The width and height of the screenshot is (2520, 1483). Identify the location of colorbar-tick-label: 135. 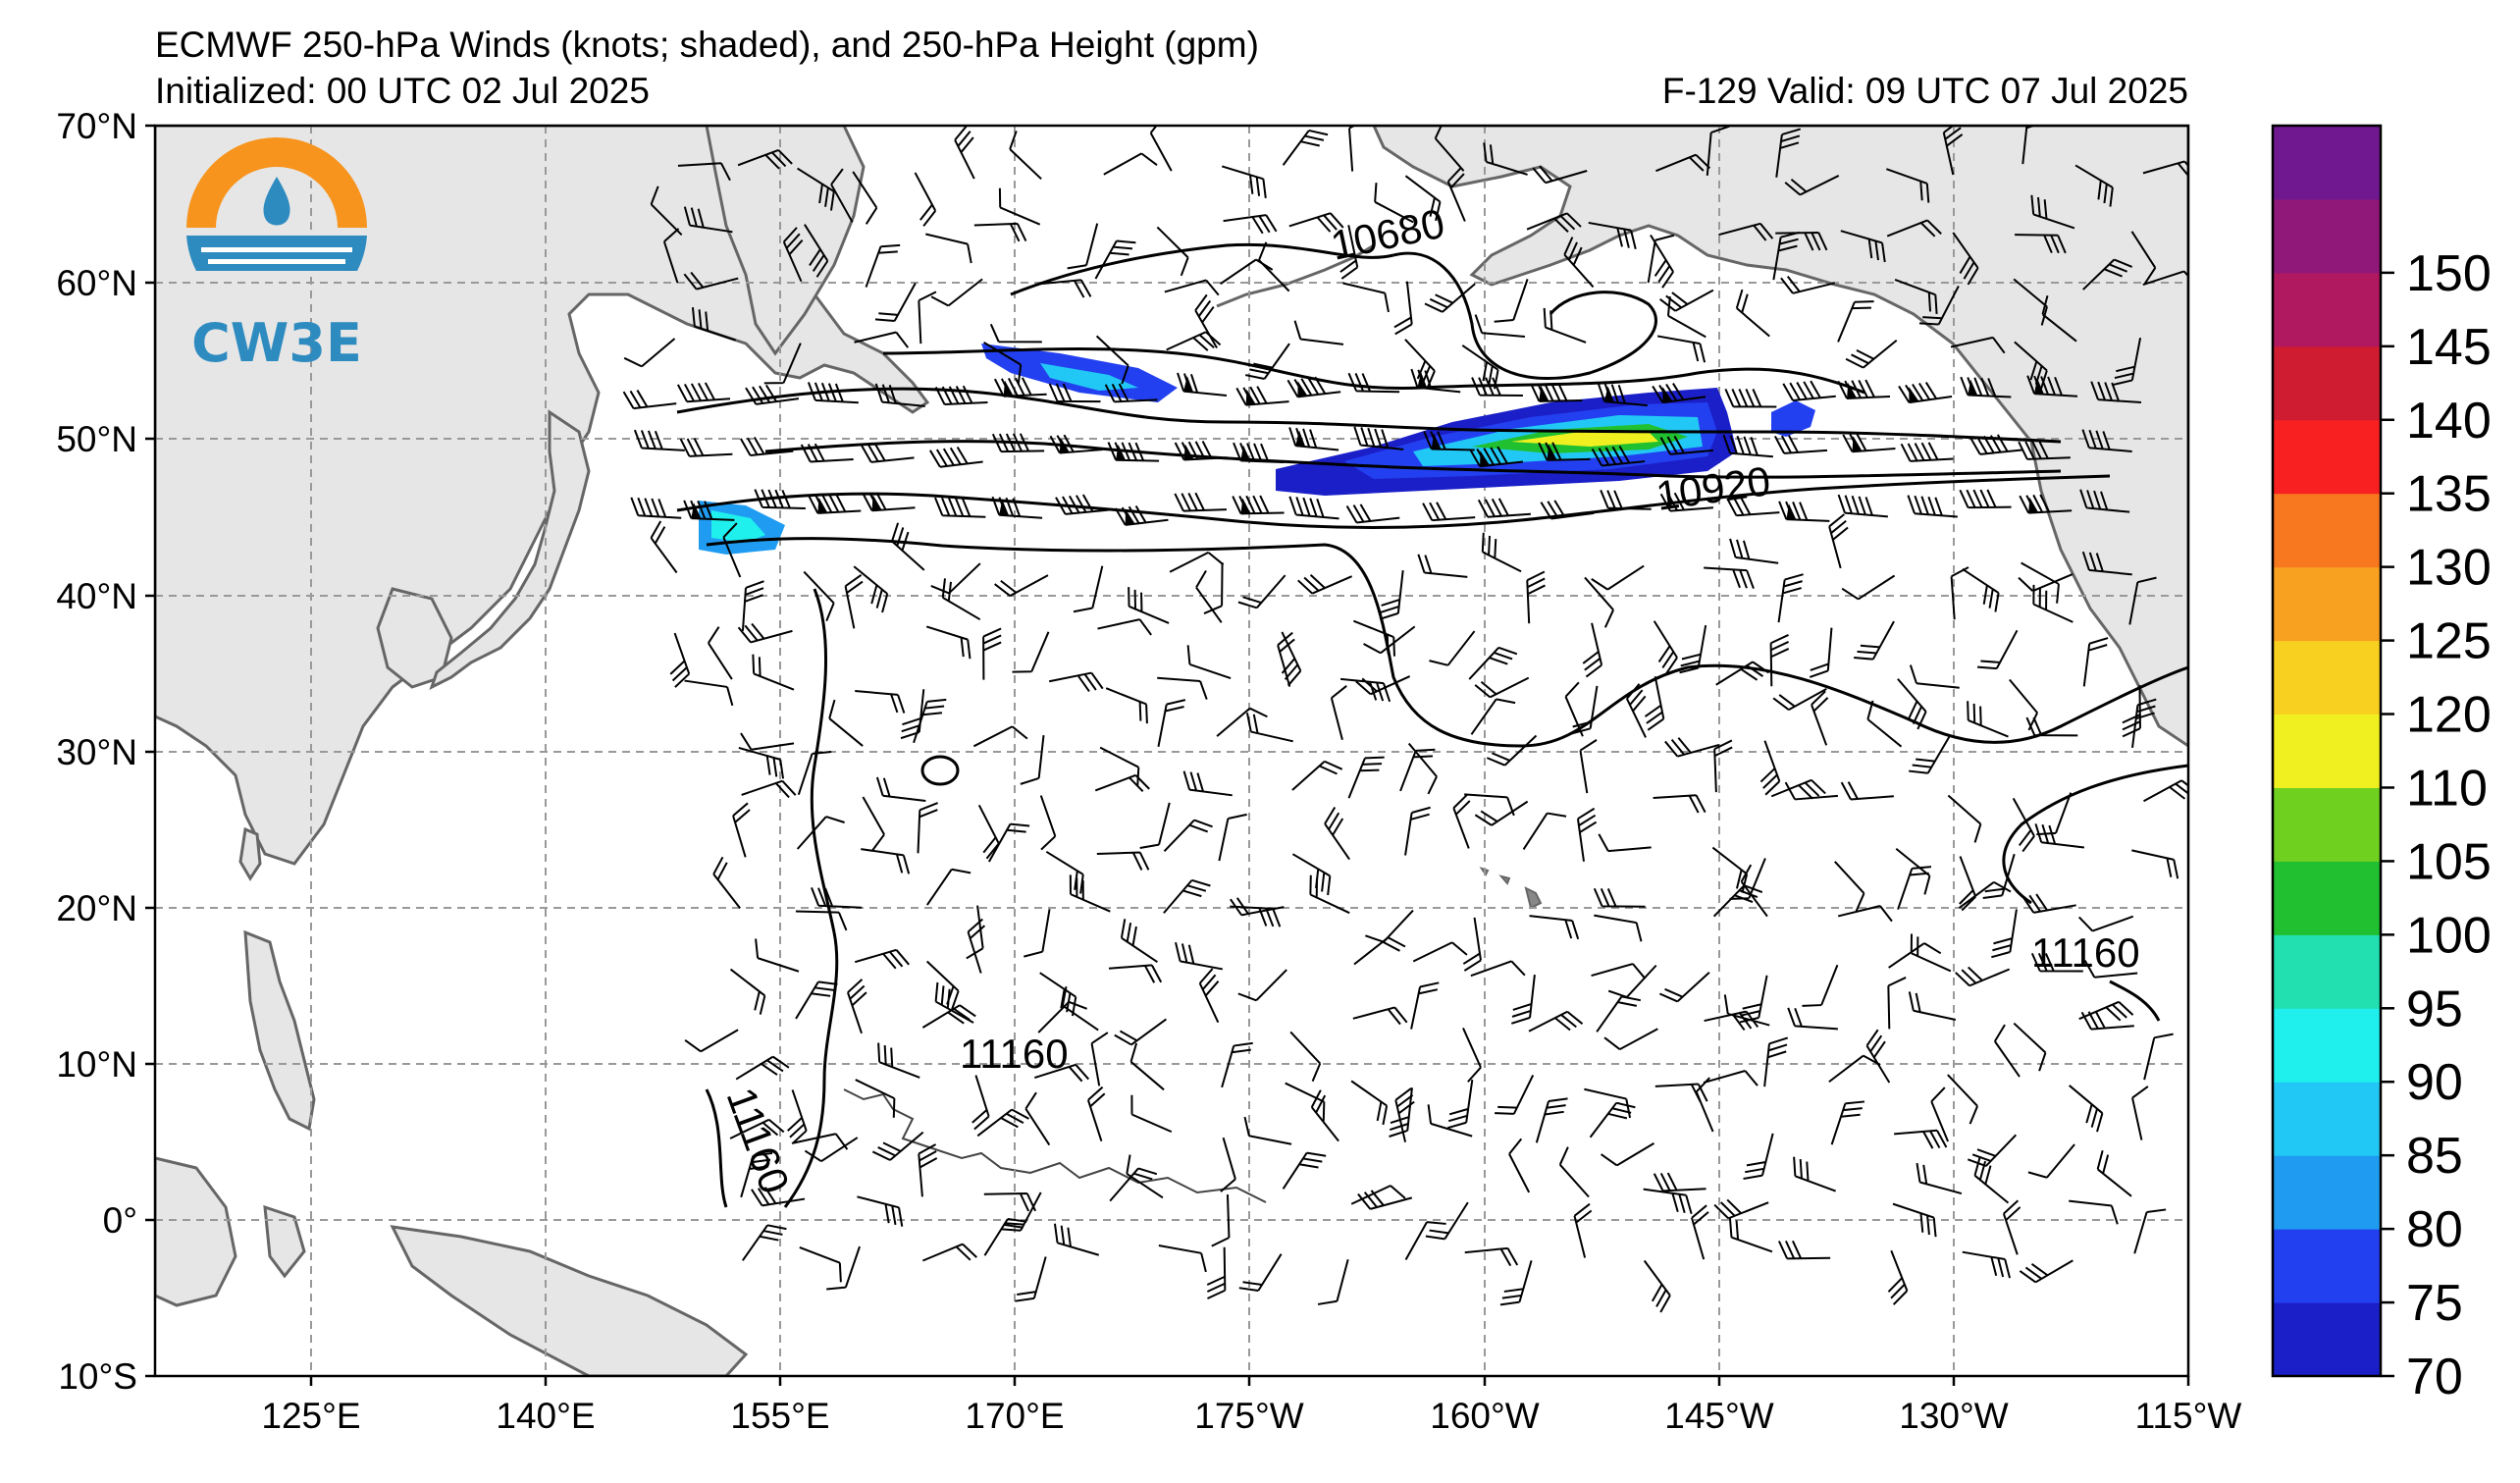
(2449, 495).